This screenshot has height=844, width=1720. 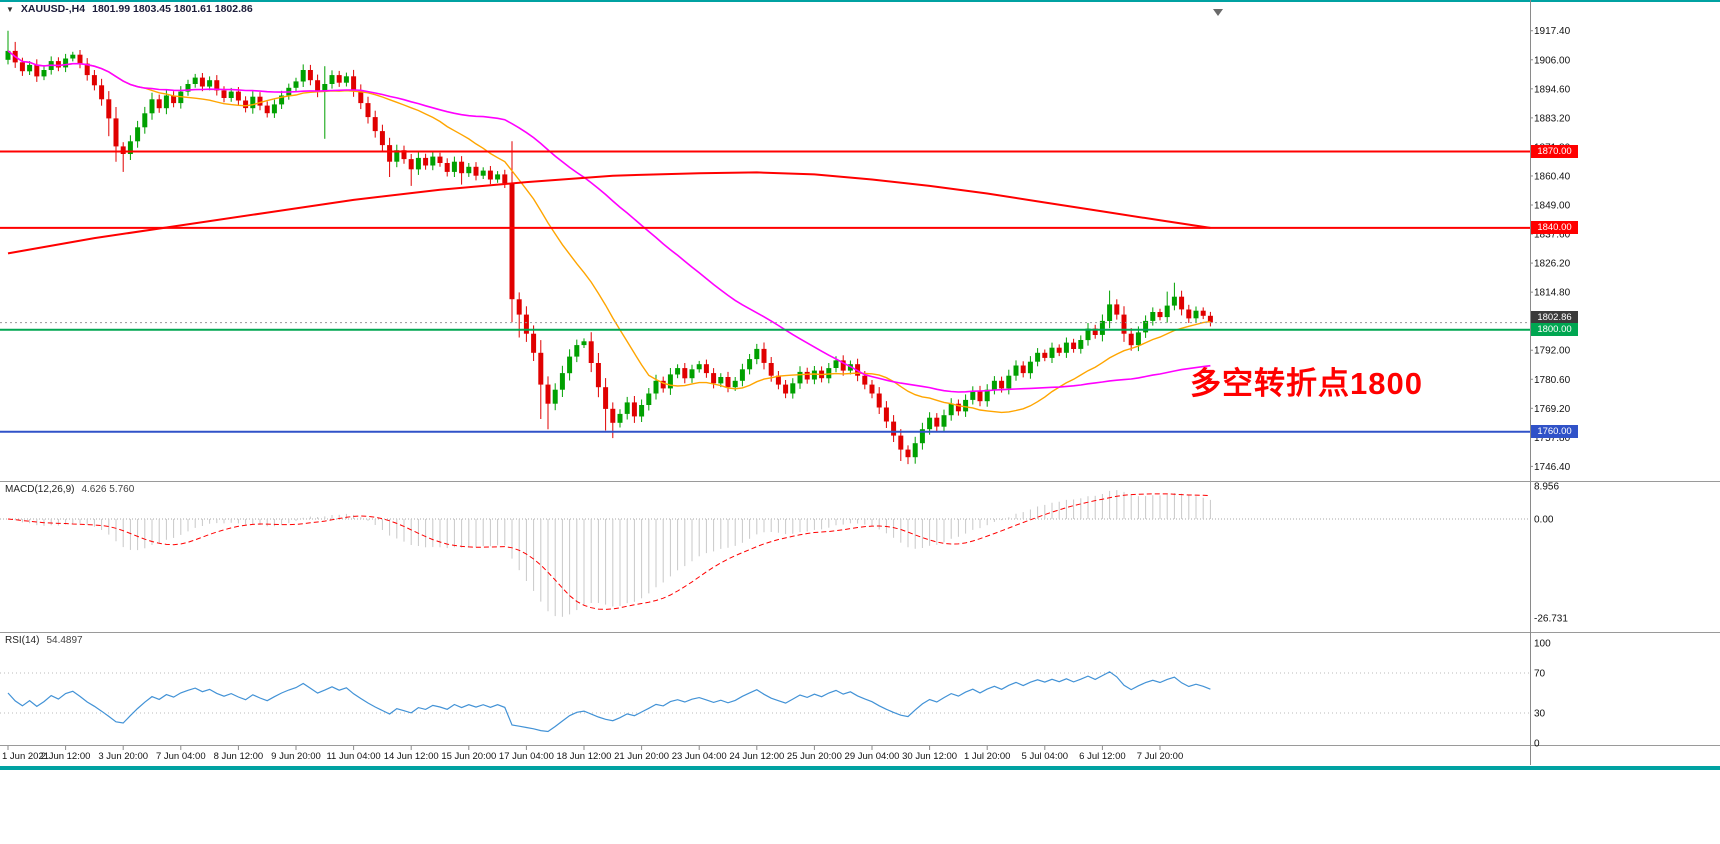 I want to click on time-tick-label: 21 Jun 20:00, so click(x=641, y=756).